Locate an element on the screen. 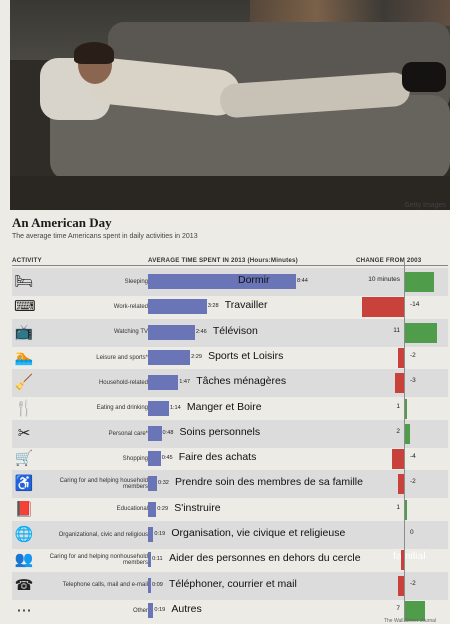  photo-floor is located at coordinates (230, 193).